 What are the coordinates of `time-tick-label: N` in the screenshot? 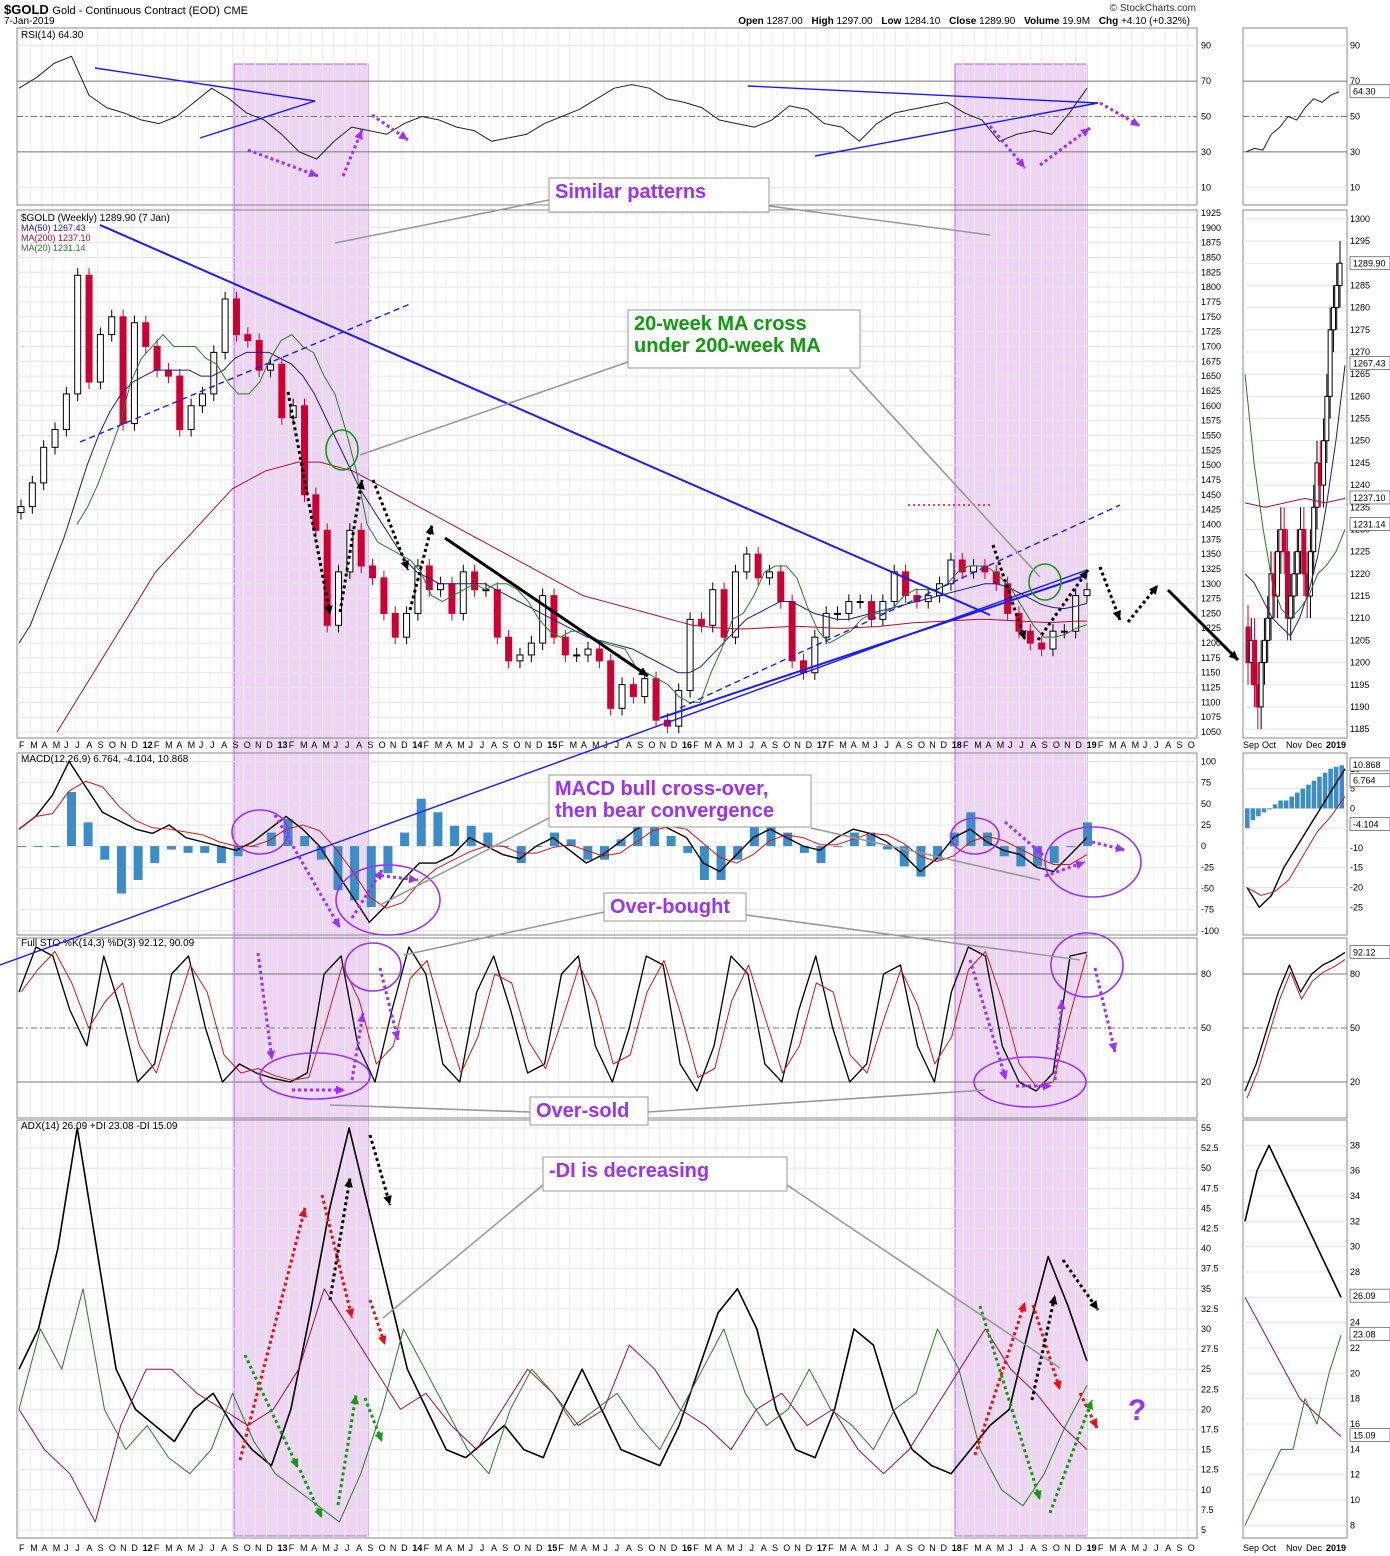 It's located at (932, 1548).